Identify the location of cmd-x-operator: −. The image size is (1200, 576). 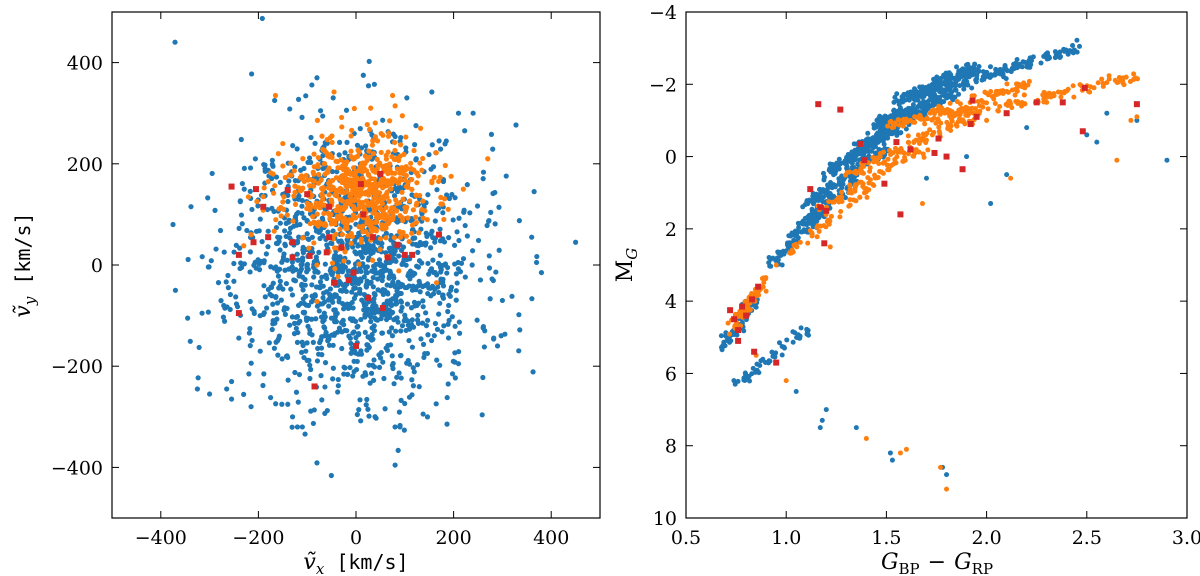
(937, 562).